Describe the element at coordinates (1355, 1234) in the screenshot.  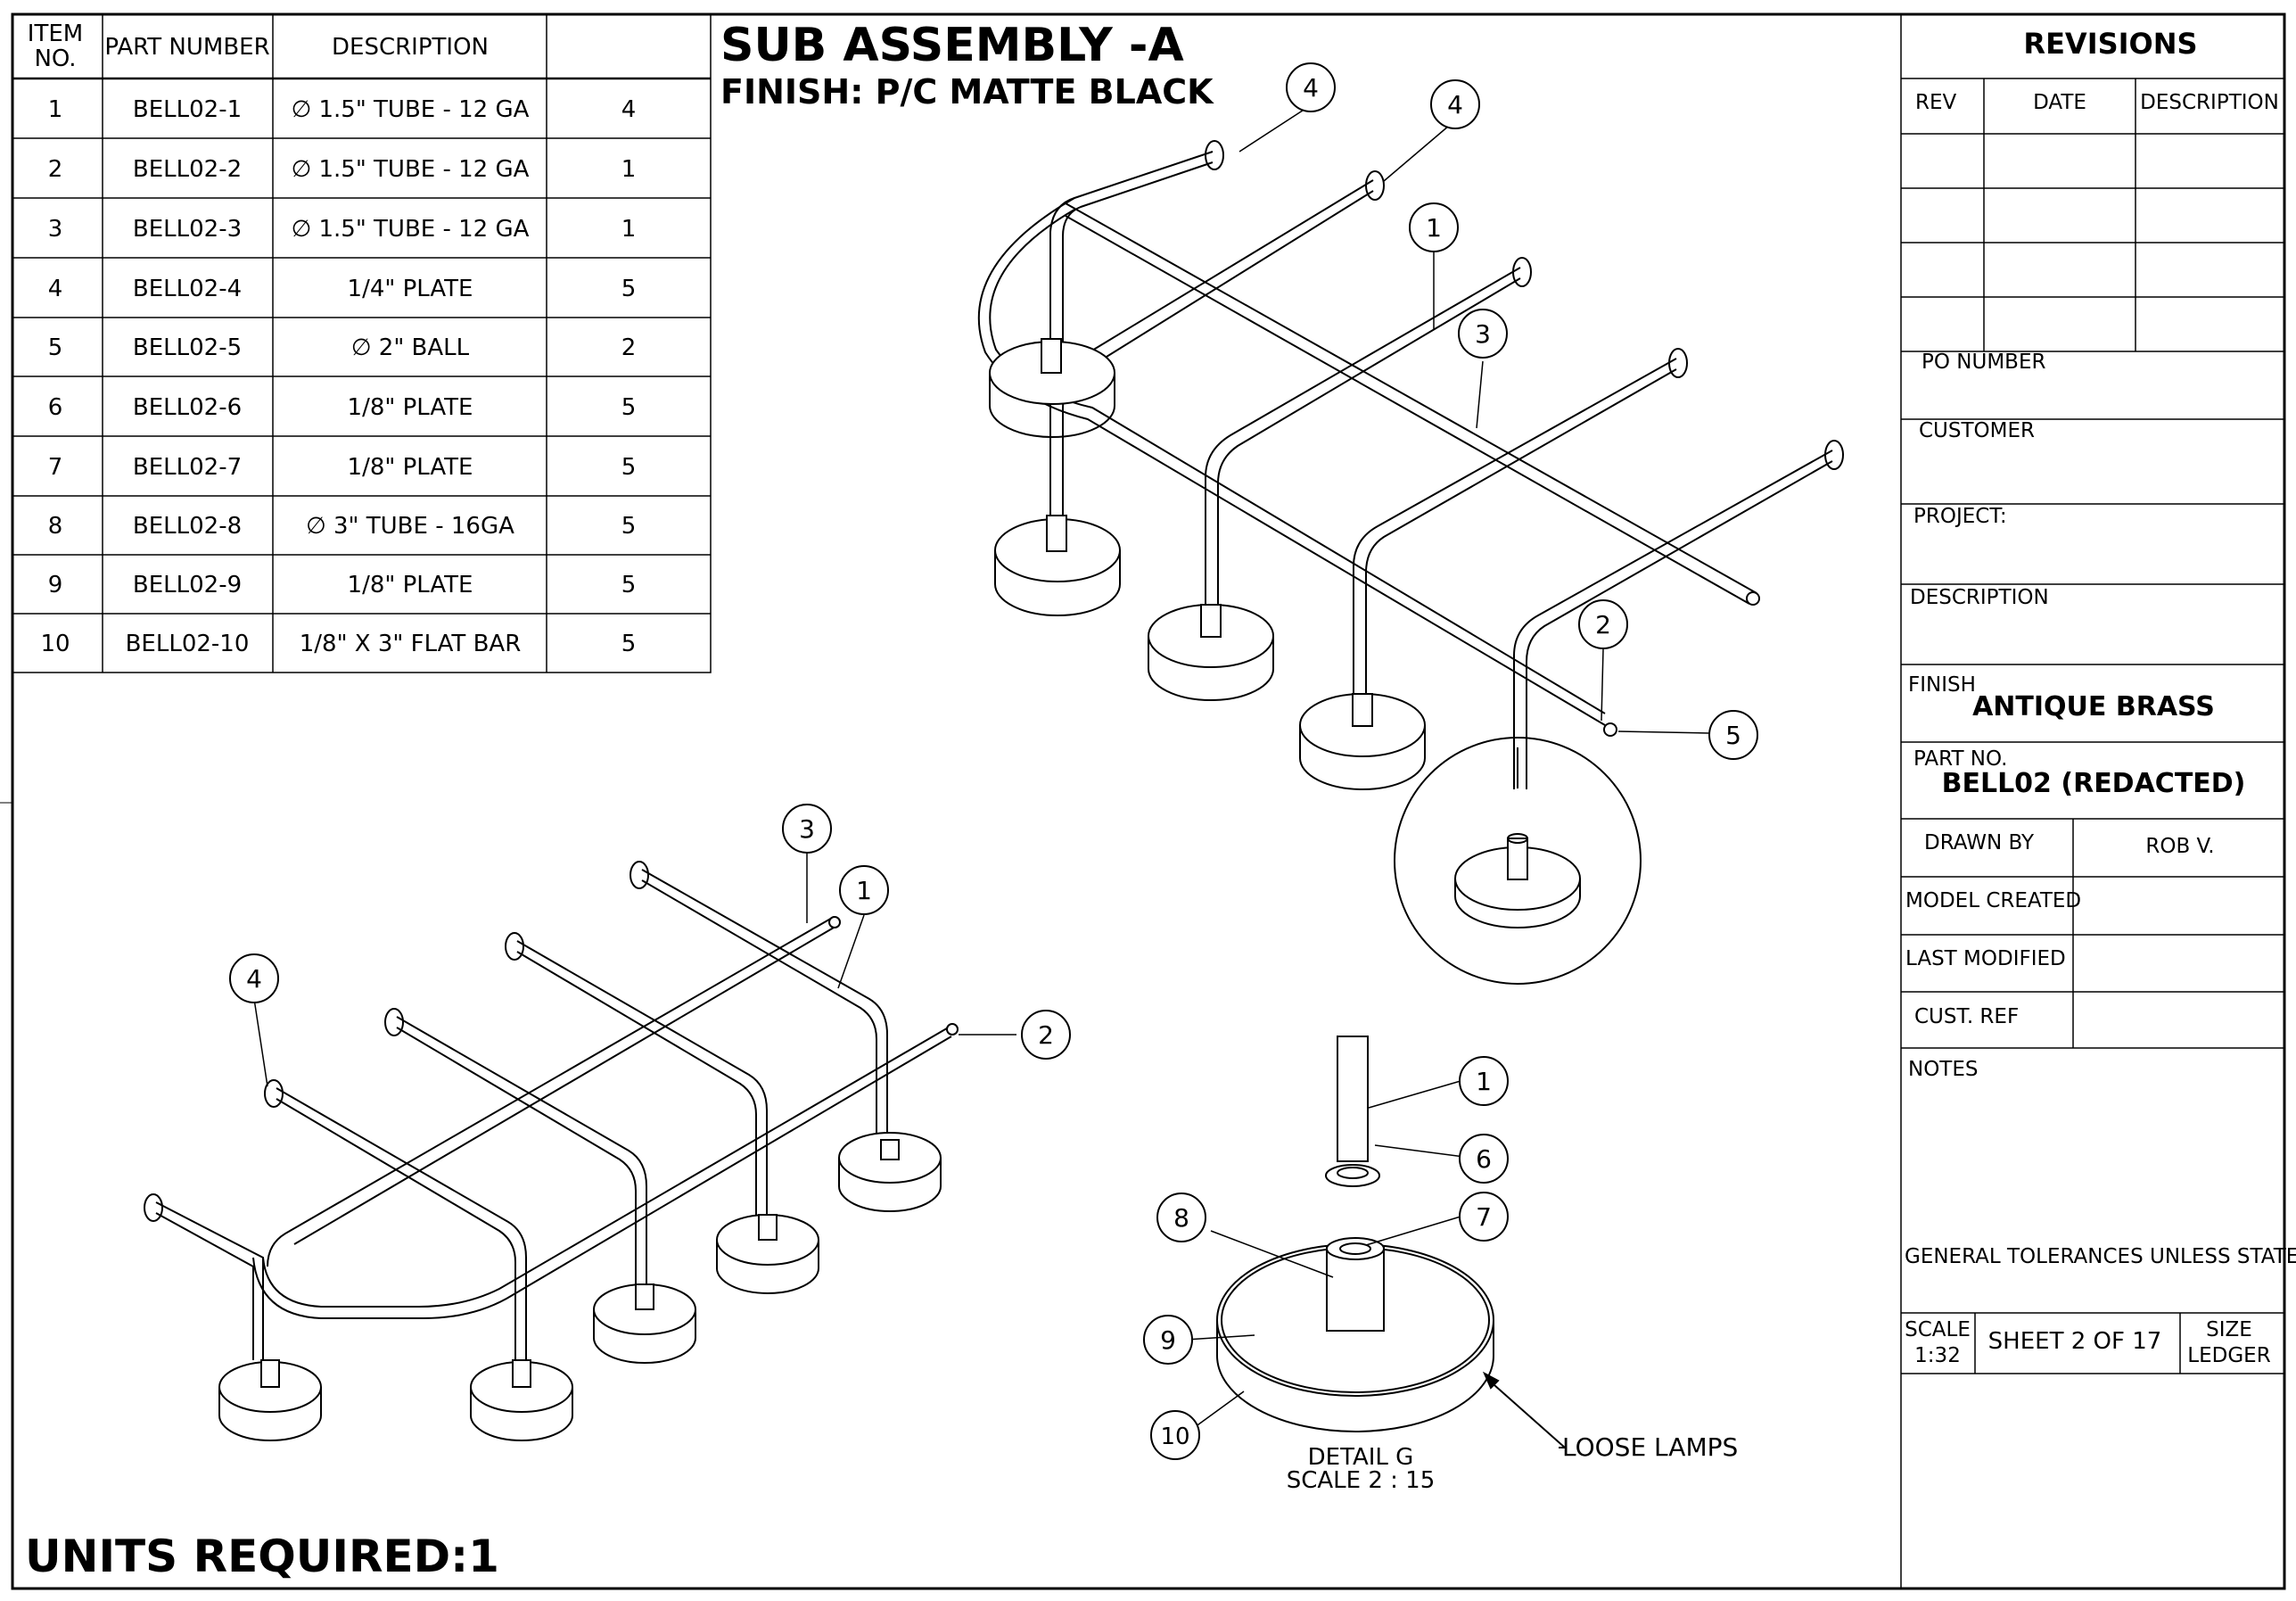
I see `detail-g-view` at that location.